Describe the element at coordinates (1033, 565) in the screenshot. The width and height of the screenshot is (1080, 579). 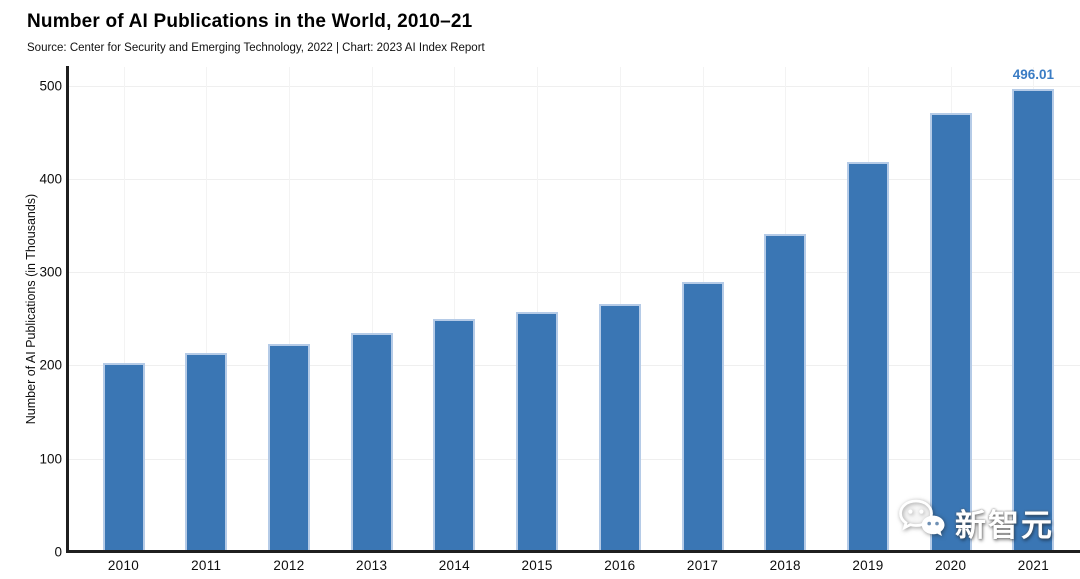
I see `x-tick-label: 2021` at that location.